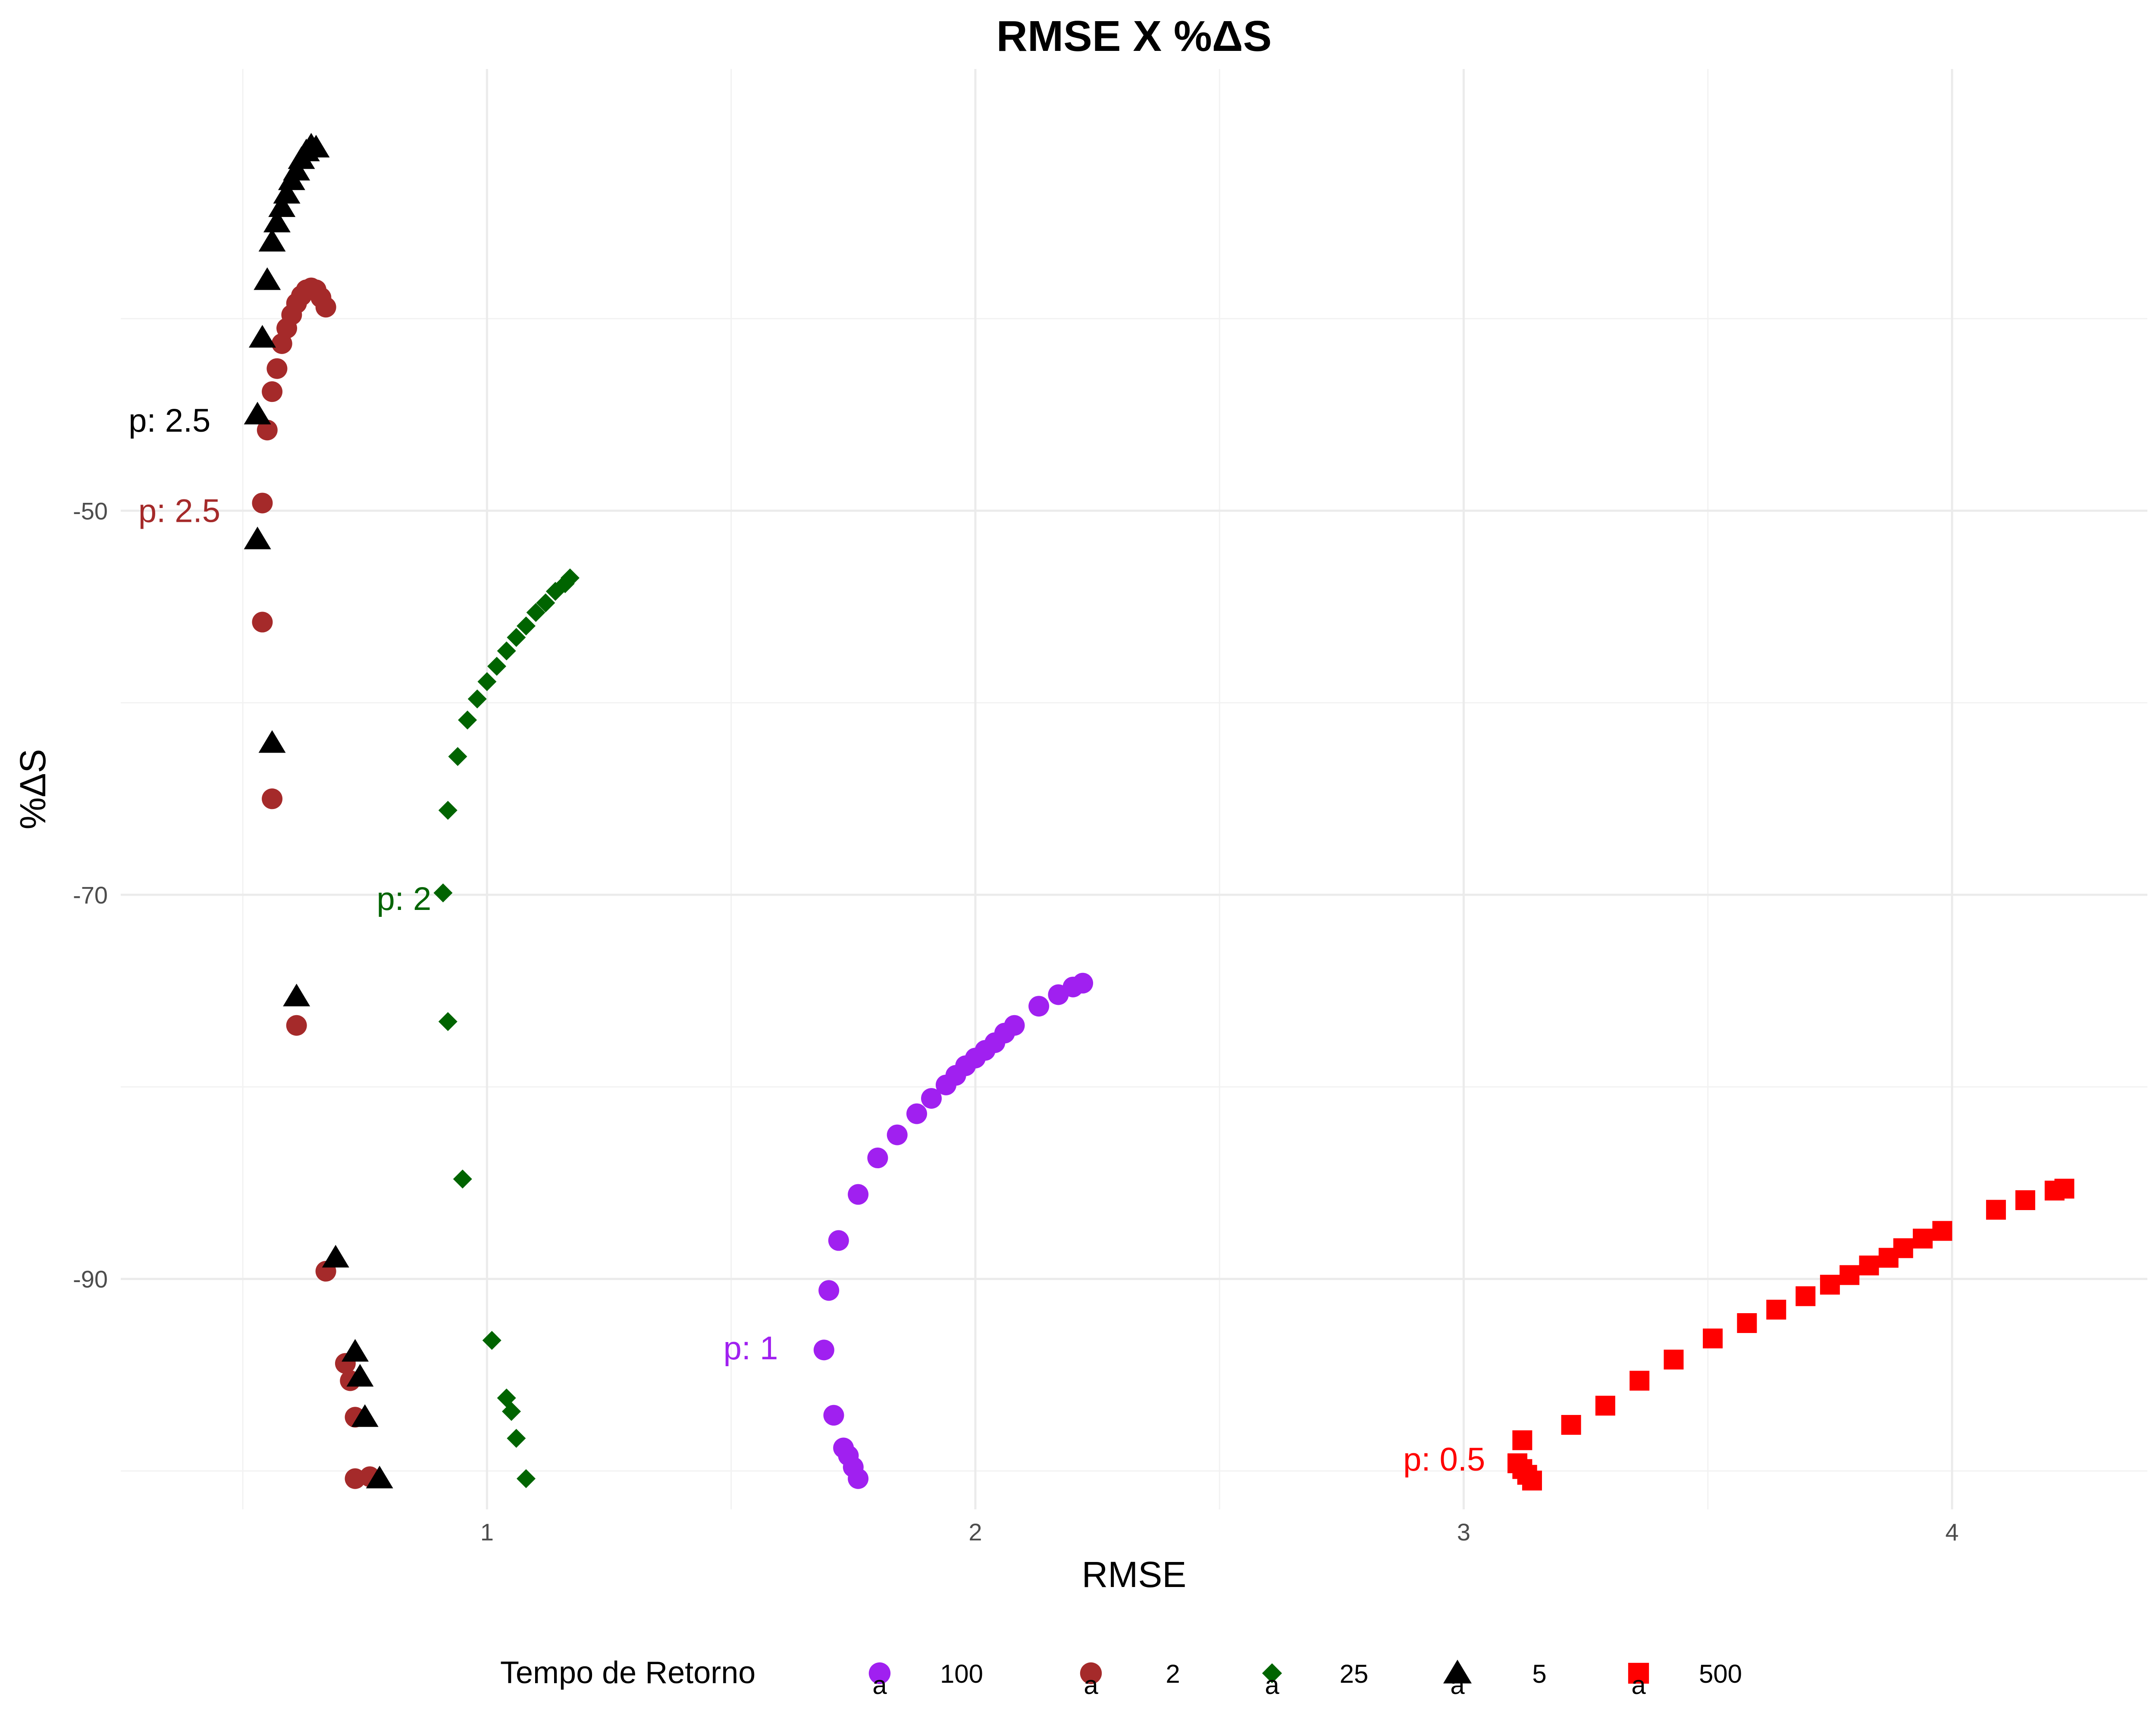 This screenshot has width=2156, height=1725. Describe the element at coordinates (1354, 1673) in the screenshot. I see `legend-label: 25` at that location.